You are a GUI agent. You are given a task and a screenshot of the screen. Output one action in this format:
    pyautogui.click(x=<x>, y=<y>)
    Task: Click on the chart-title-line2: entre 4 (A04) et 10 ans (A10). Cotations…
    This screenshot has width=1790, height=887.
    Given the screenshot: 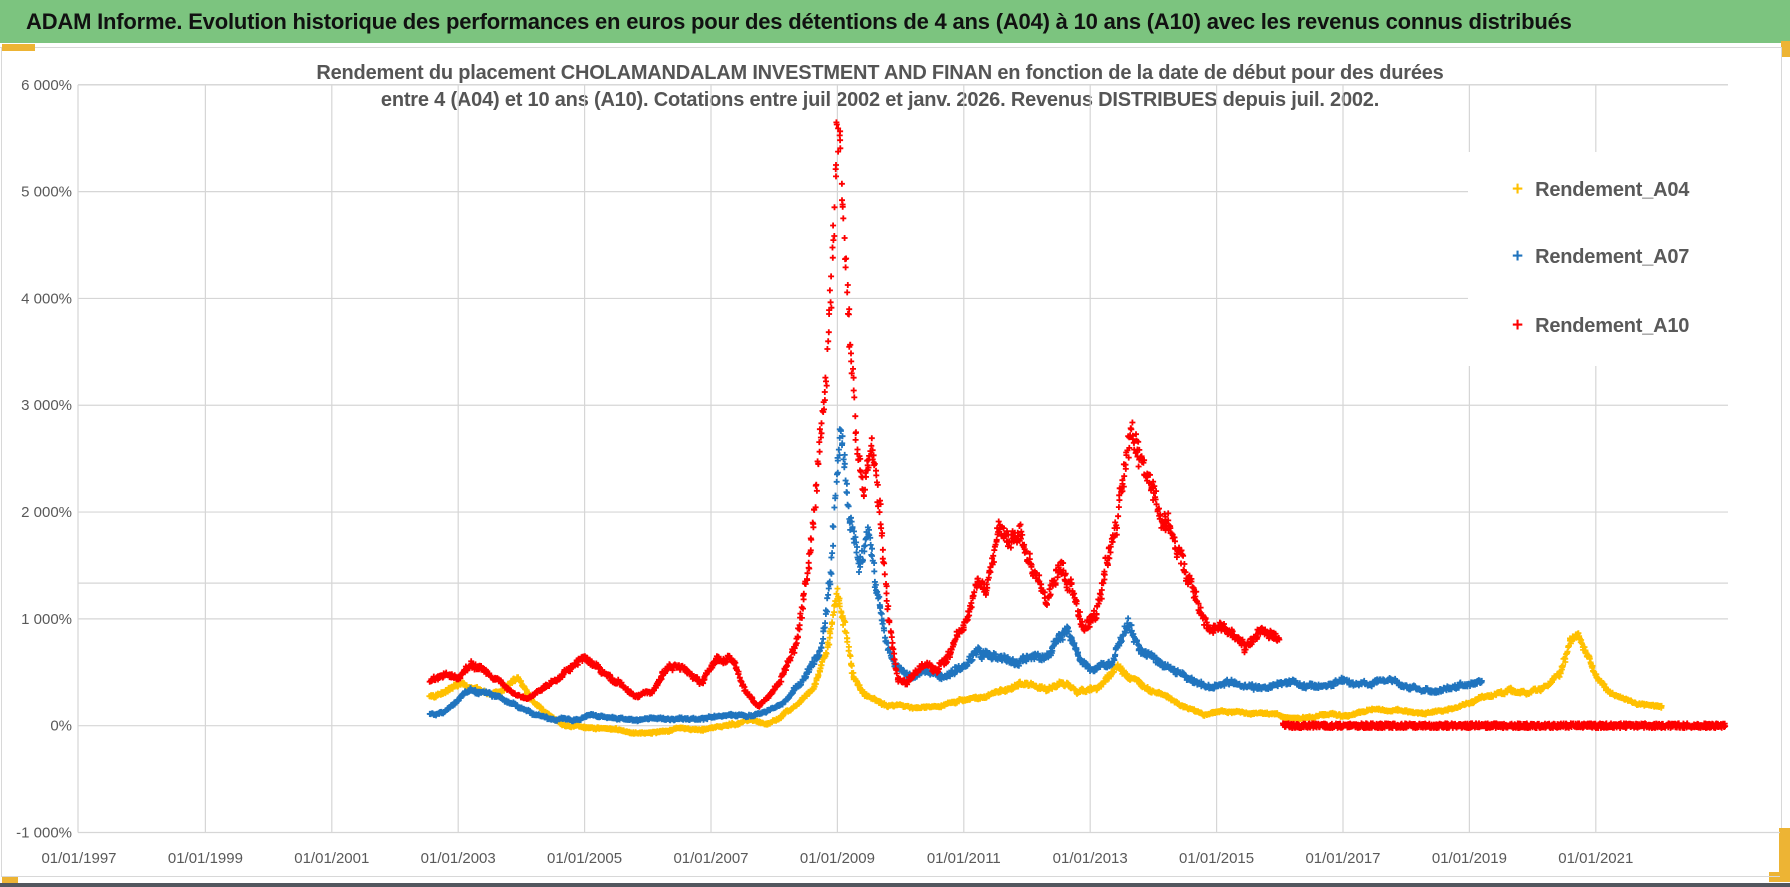 What is the action you would take?
    pyautogui.click(x=880, y=100)
    